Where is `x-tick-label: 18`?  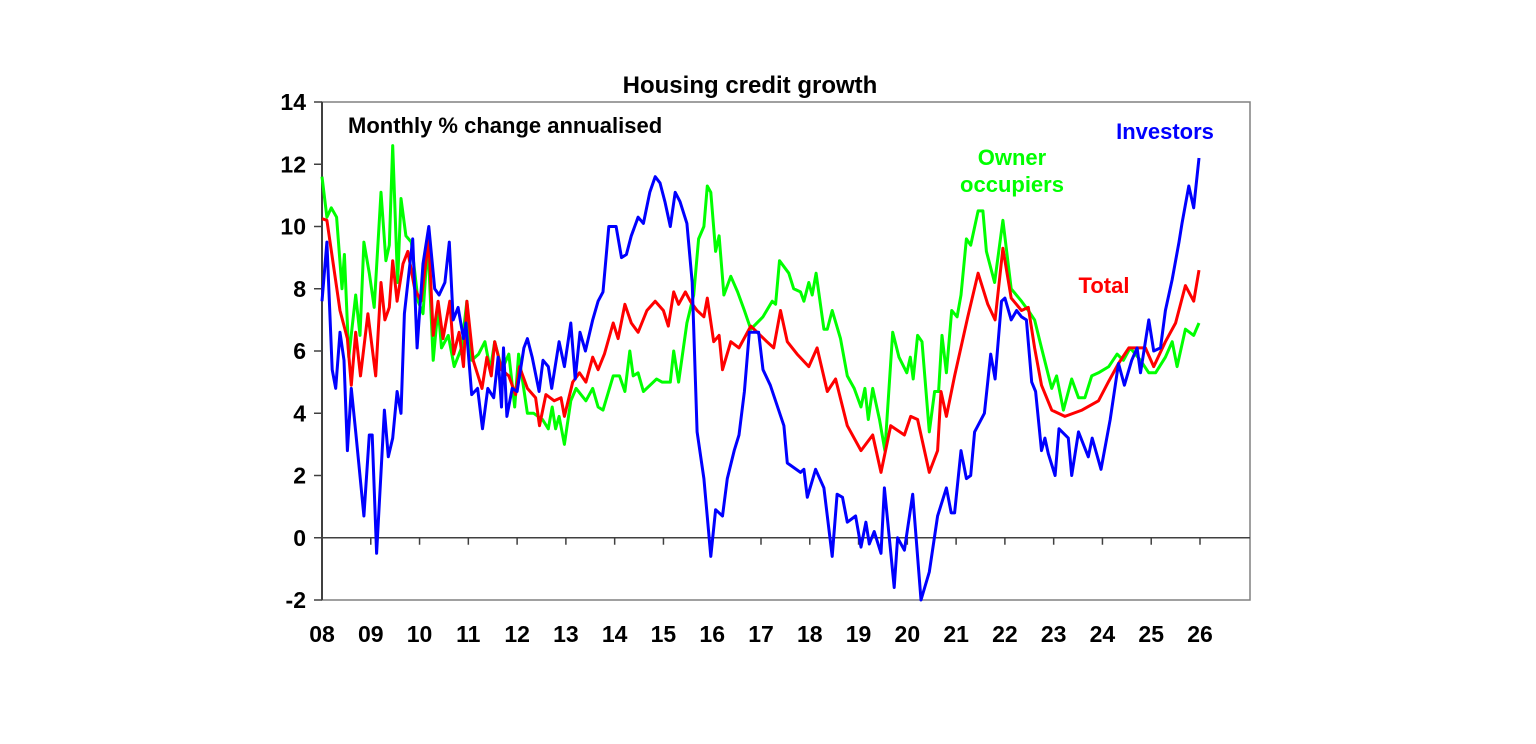 x-tick-label: 18 is located at coordinates (810, 634).